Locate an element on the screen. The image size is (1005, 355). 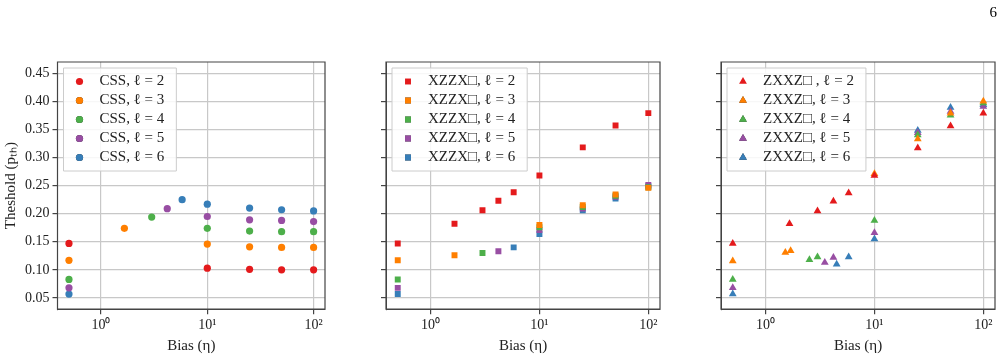
legend-label: CSS, ℓ = 6 is located at coordinates (132, 156).